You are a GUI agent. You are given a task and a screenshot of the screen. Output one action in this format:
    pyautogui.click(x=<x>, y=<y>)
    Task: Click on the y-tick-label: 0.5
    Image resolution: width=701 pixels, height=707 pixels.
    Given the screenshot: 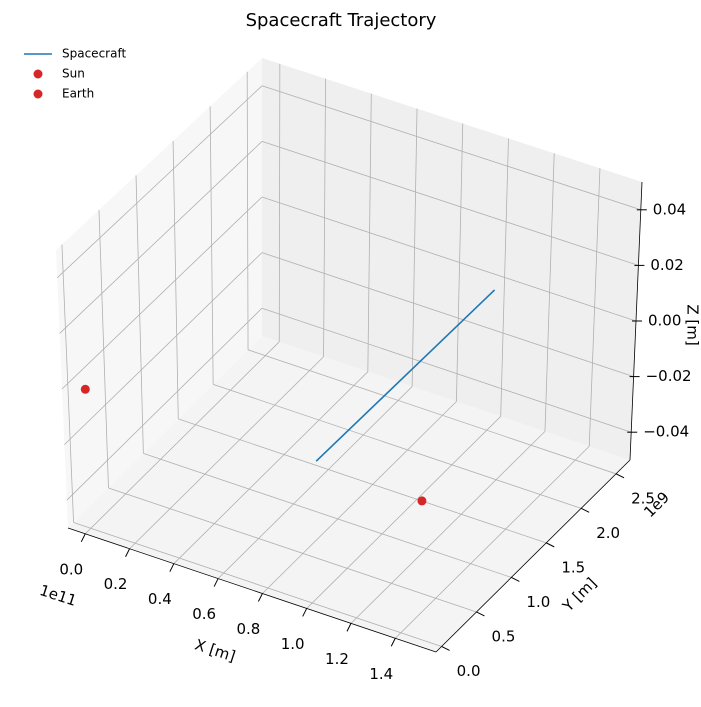 What is the action you would take?
    pyautogui.click(x=504, y=636)
    